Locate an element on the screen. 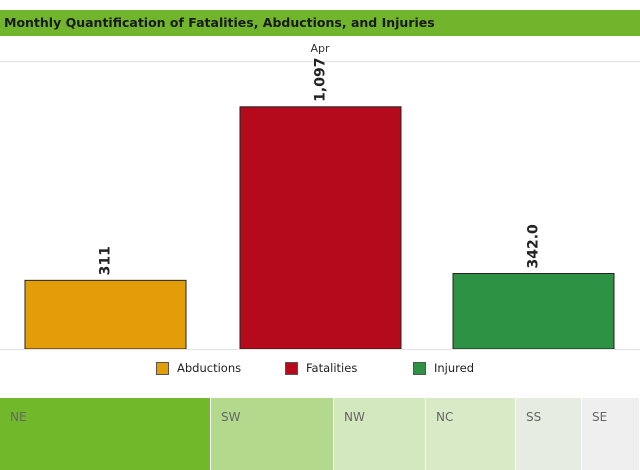  data-label-fatalities: 1,097 is located at coordinates (321, 80).